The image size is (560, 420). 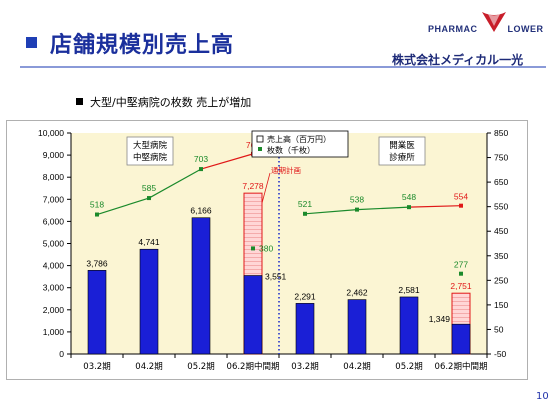 I want to click on count-line-label: 521, so click(x=305, y=204).